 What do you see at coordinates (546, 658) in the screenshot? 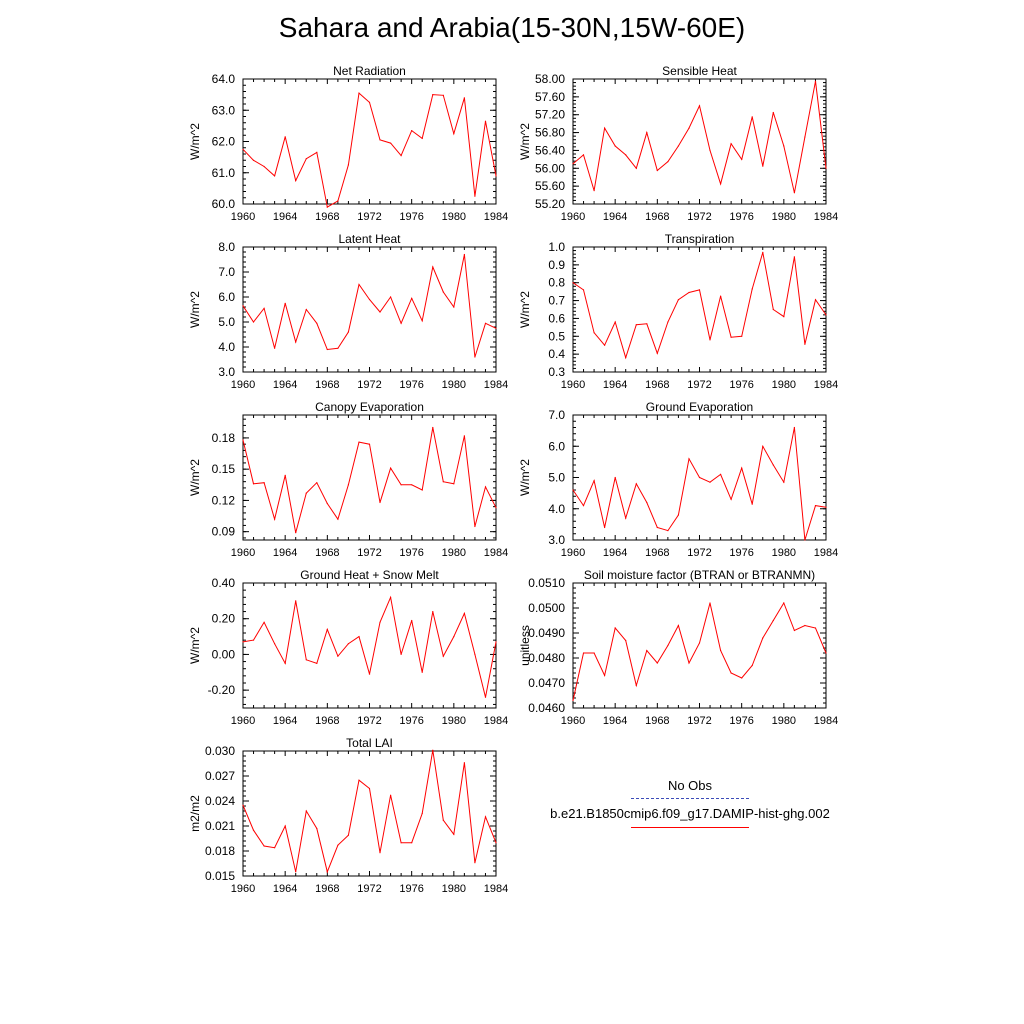
I see `y-tick-label: 0.0480` at bounding box center [546, 658].